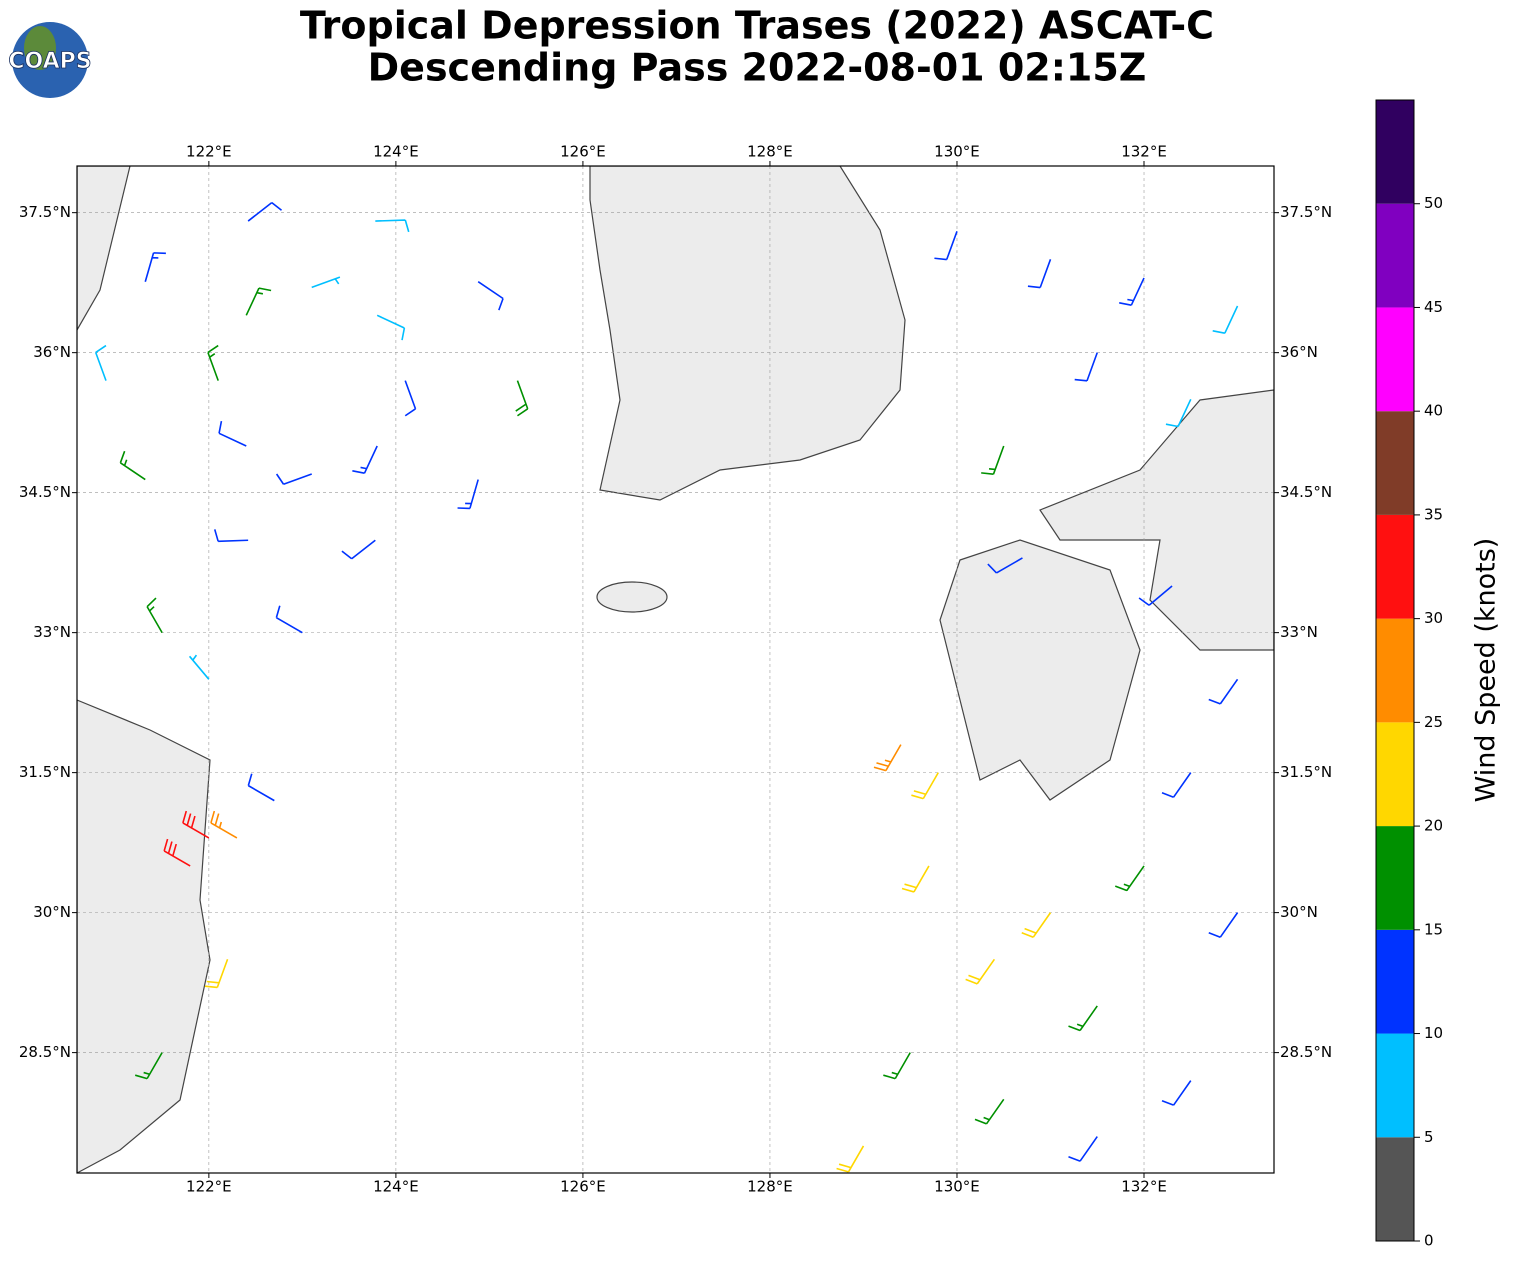  I want to click on colorbar-frame, so click(1395, 670).